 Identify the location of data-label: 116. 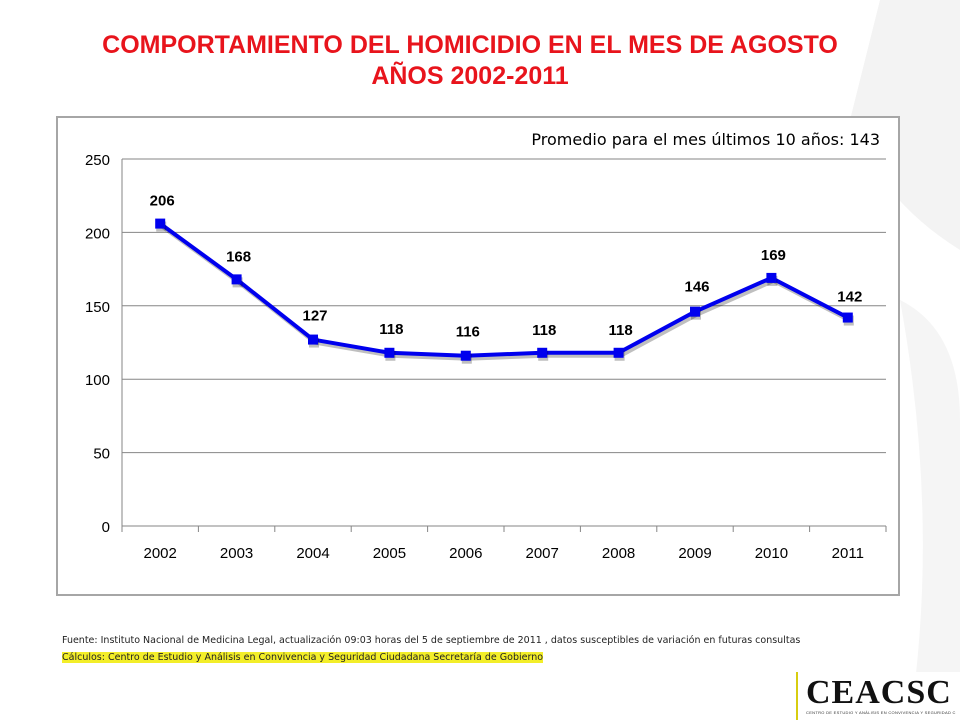
(468, 332).